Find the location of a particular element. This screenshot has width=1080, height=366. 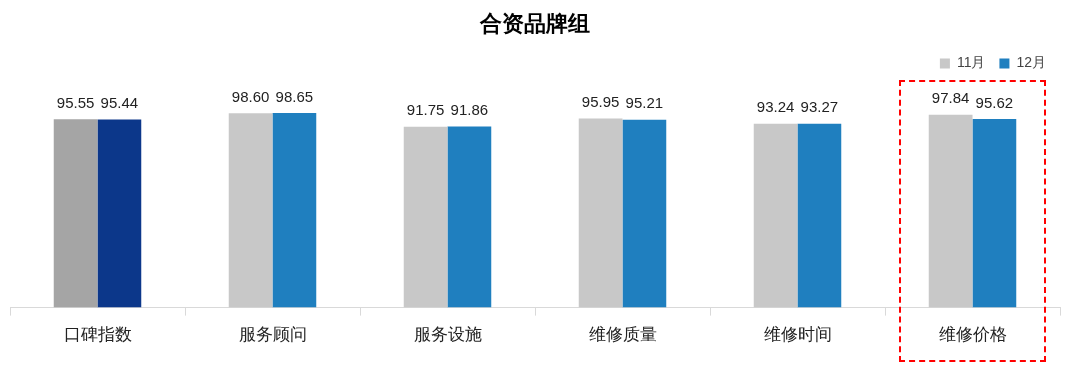

x-tick-label: 服务设施 is located at coordinates (447, 335).